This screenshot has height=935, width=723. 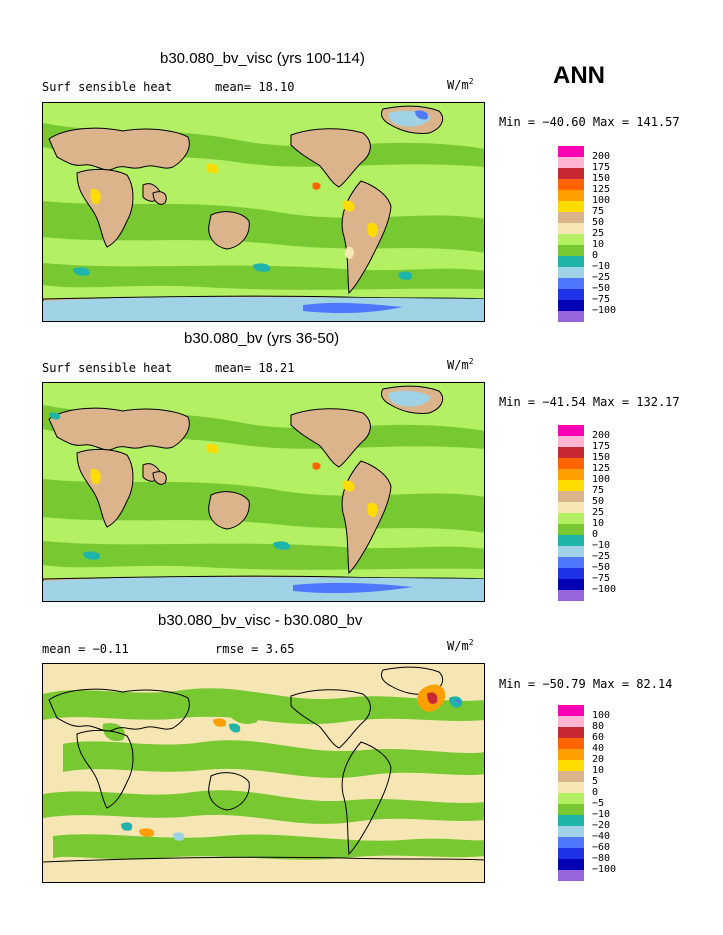 I want to click on panel-1-units: W/m2, so click(x=460, y=84).